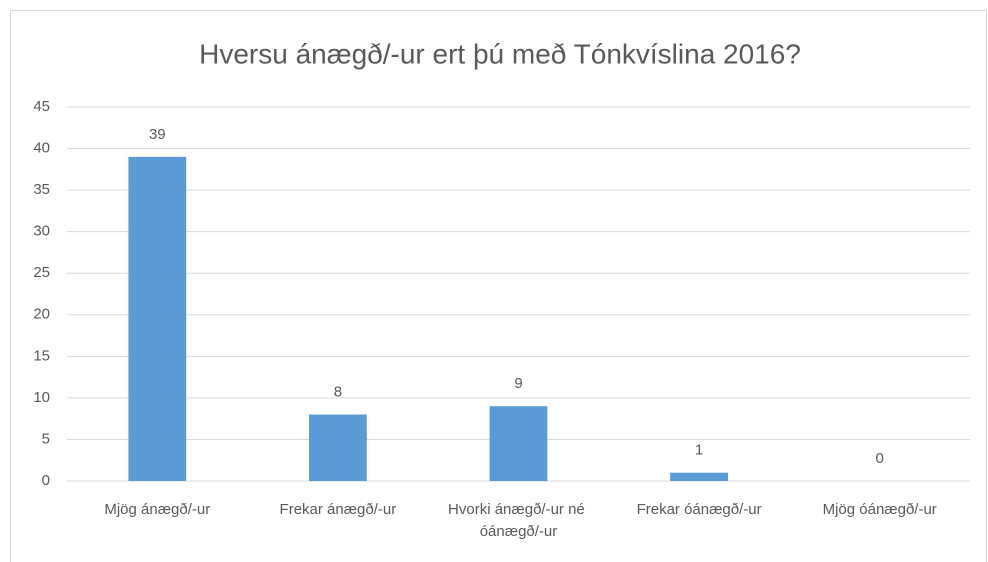 This screenshot has height=562, width=988. What do you see at coordinates (41, 355) in the screenshot?
I see `y-tick-label: 15` at bounding box center [41, 355].